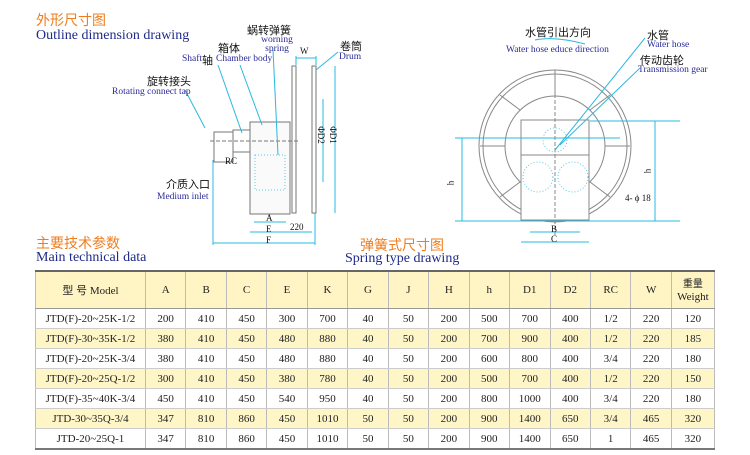  Describe the element at coordinates (530, 378) in the screenshot. I see `value-cell: 700` at that location.